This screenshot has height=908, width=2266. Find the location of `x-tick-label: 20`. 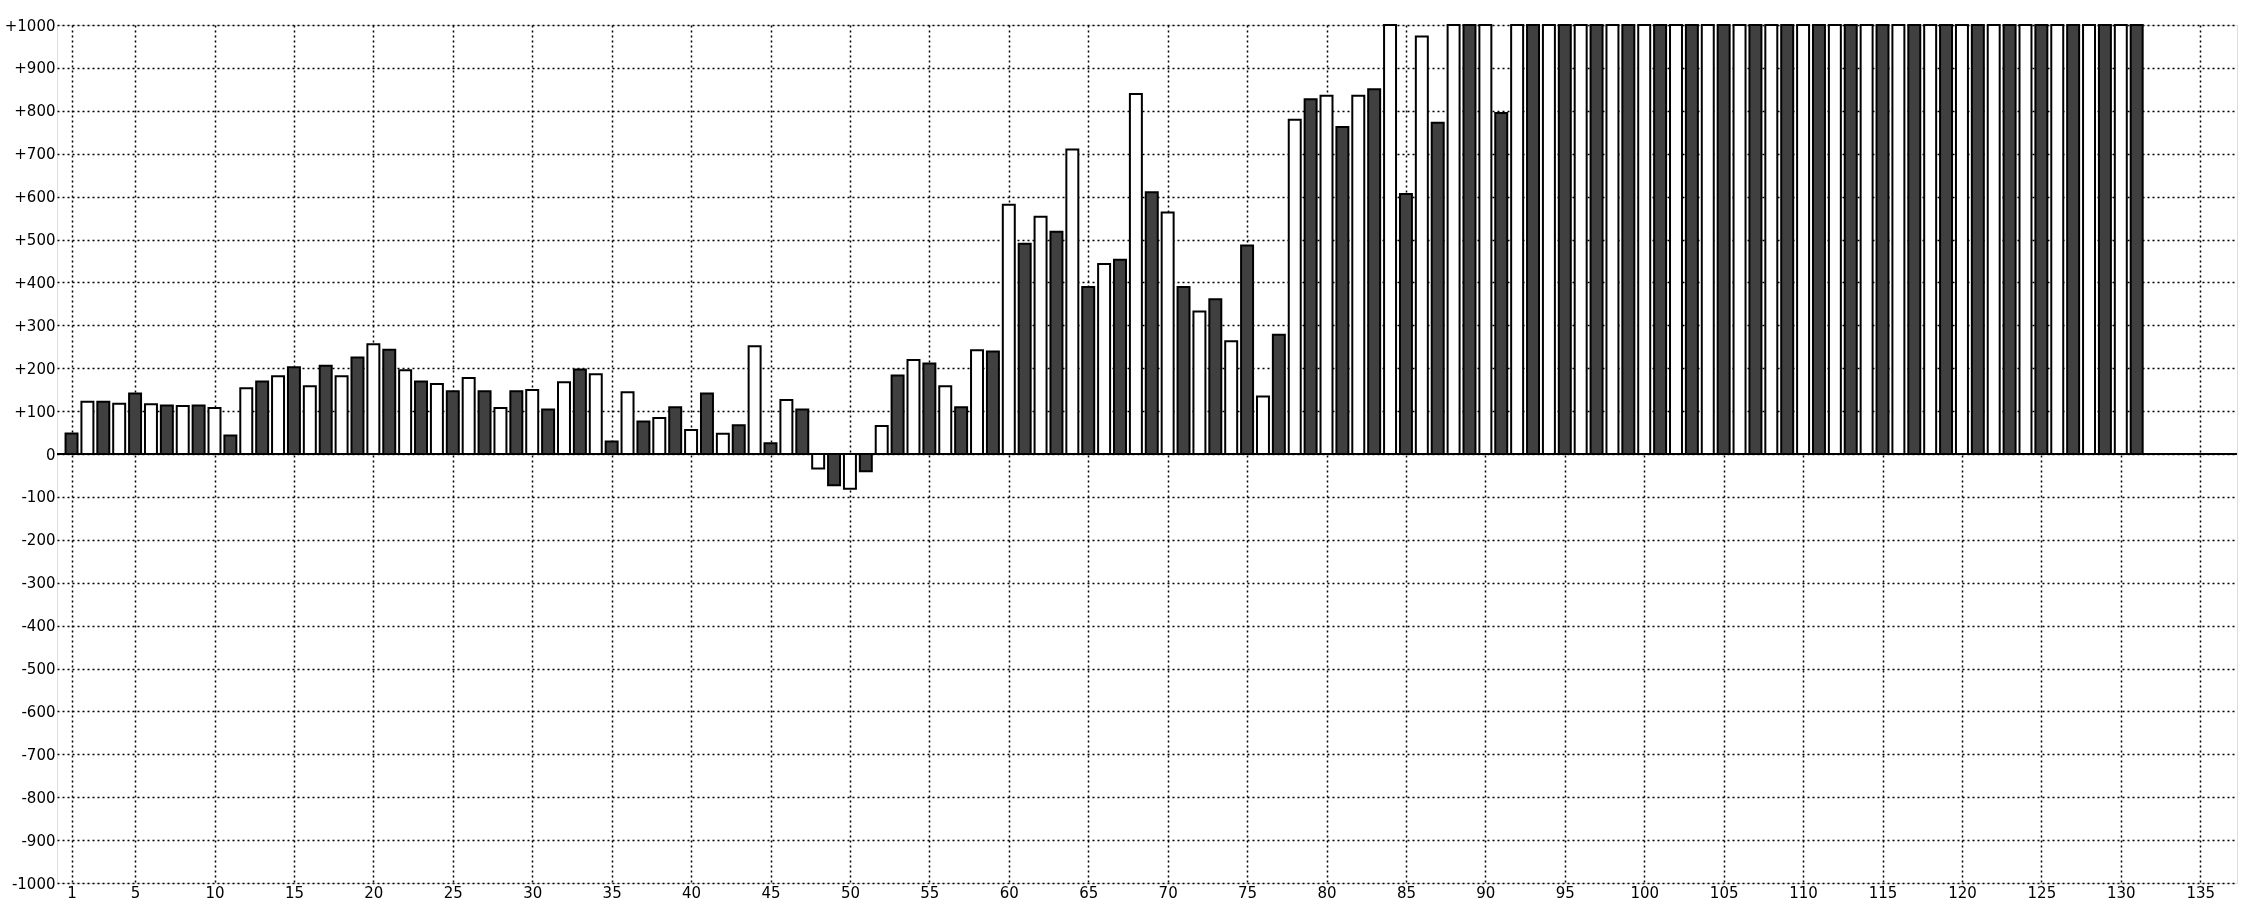

x-tick-label: 20 is located at coordinates (374, 892).